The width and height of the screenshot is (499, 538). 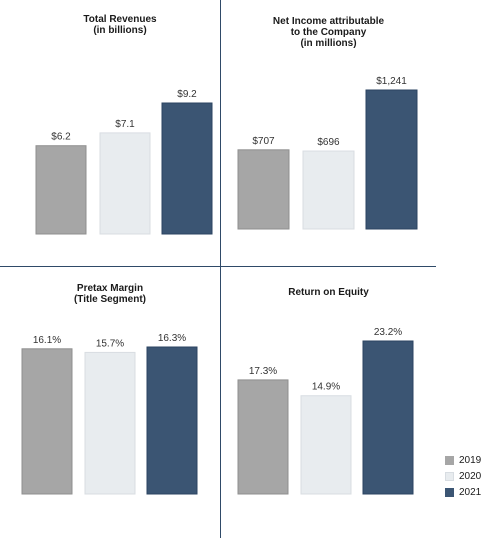 What do you see at coordinates (470, 476) in the screenshot?
I see `legend-label-2020: 2020` at bounding box center [470, 476].